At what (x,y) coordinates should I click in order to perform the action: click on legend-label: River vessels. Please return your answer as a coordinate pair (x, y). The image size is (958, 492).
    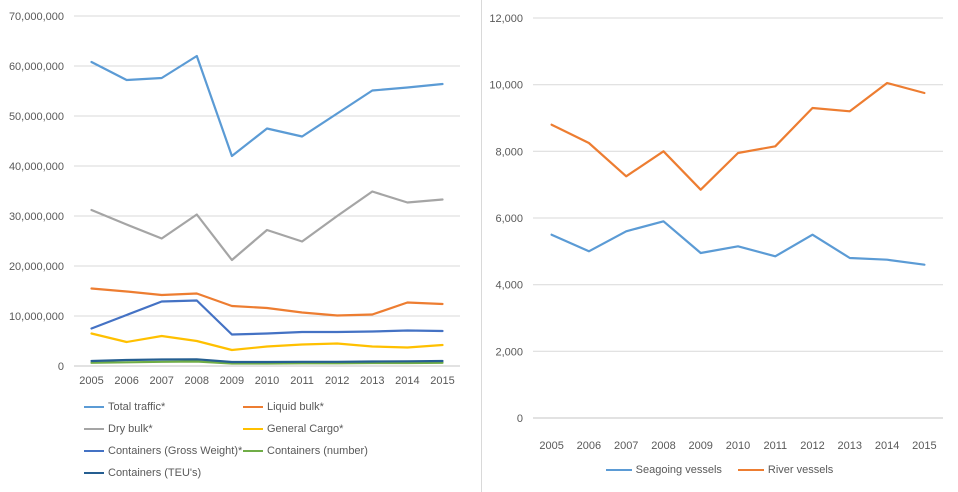
    Looking at the image, I should click on (800, 470).